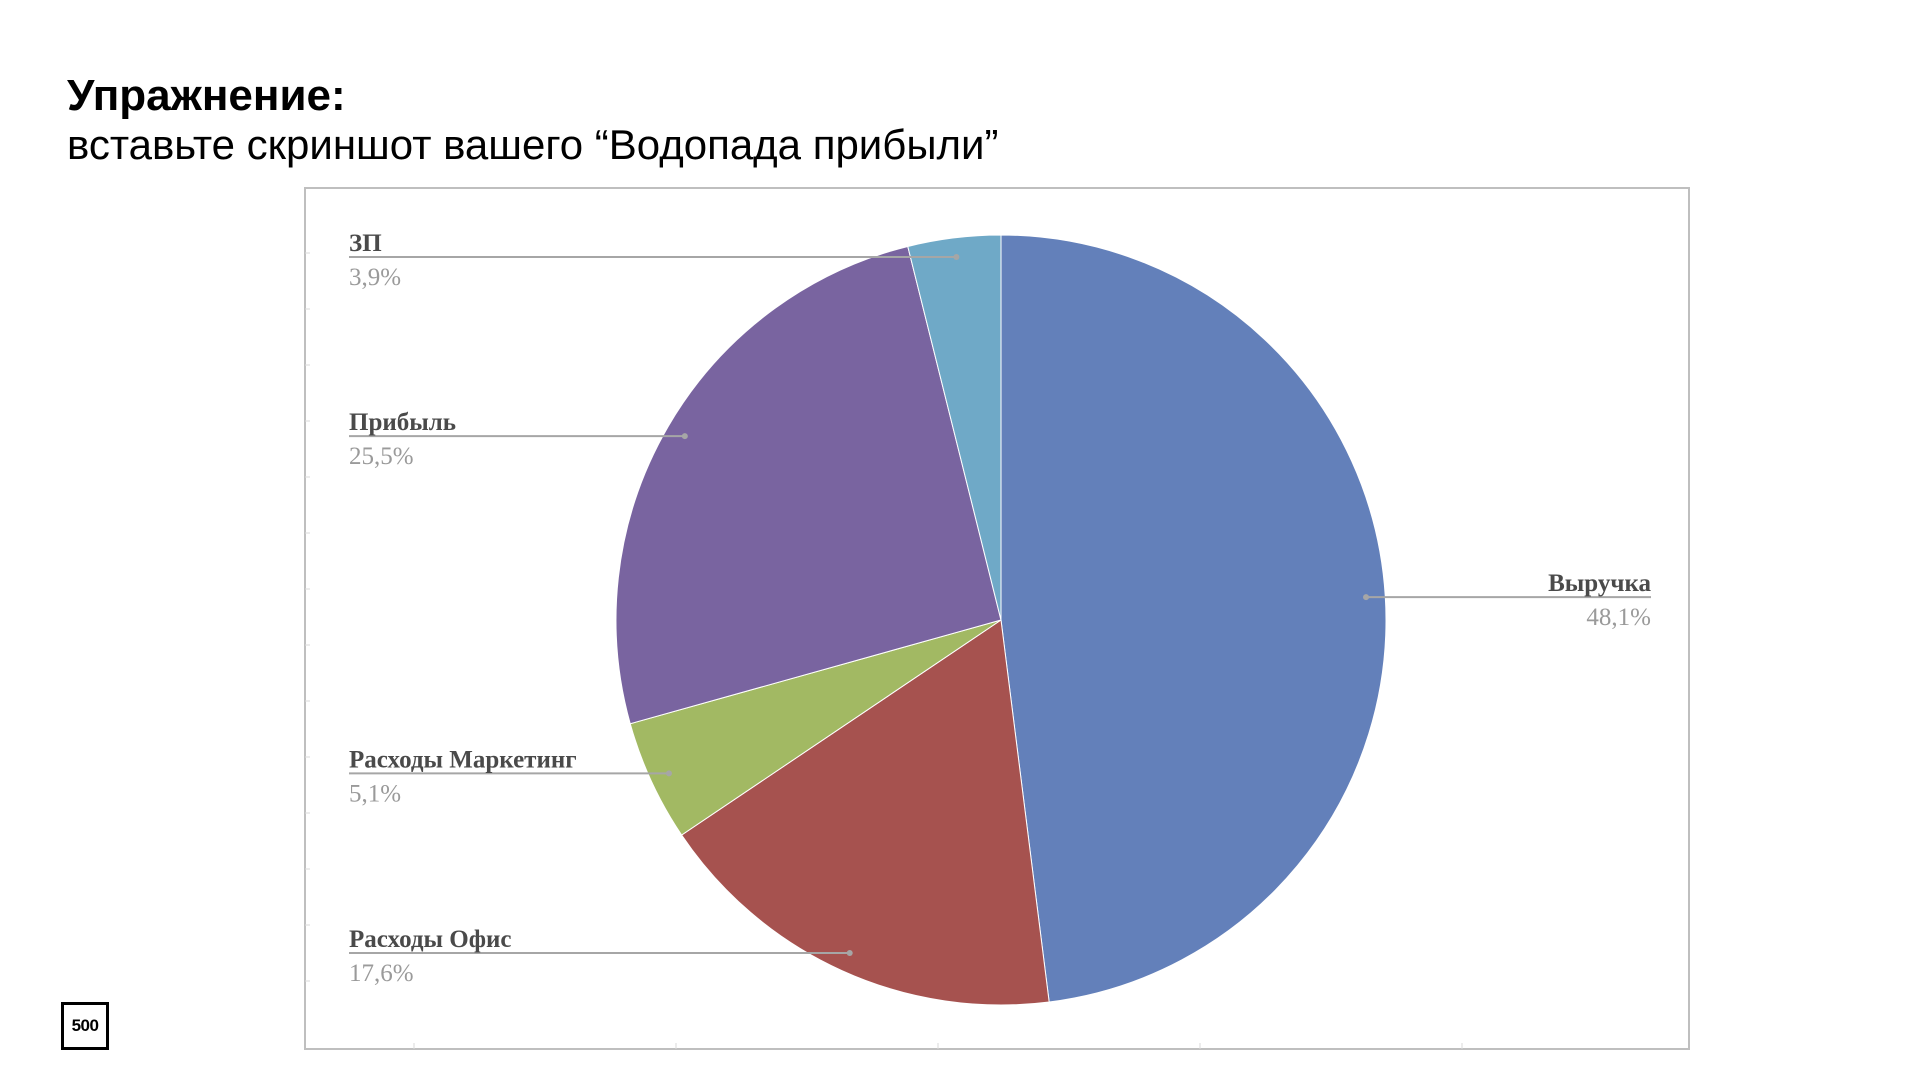  Describe the element at coordinates (668, 773) in the screenshot. I see `leader-dot-расходы-маркетинг` at that location.